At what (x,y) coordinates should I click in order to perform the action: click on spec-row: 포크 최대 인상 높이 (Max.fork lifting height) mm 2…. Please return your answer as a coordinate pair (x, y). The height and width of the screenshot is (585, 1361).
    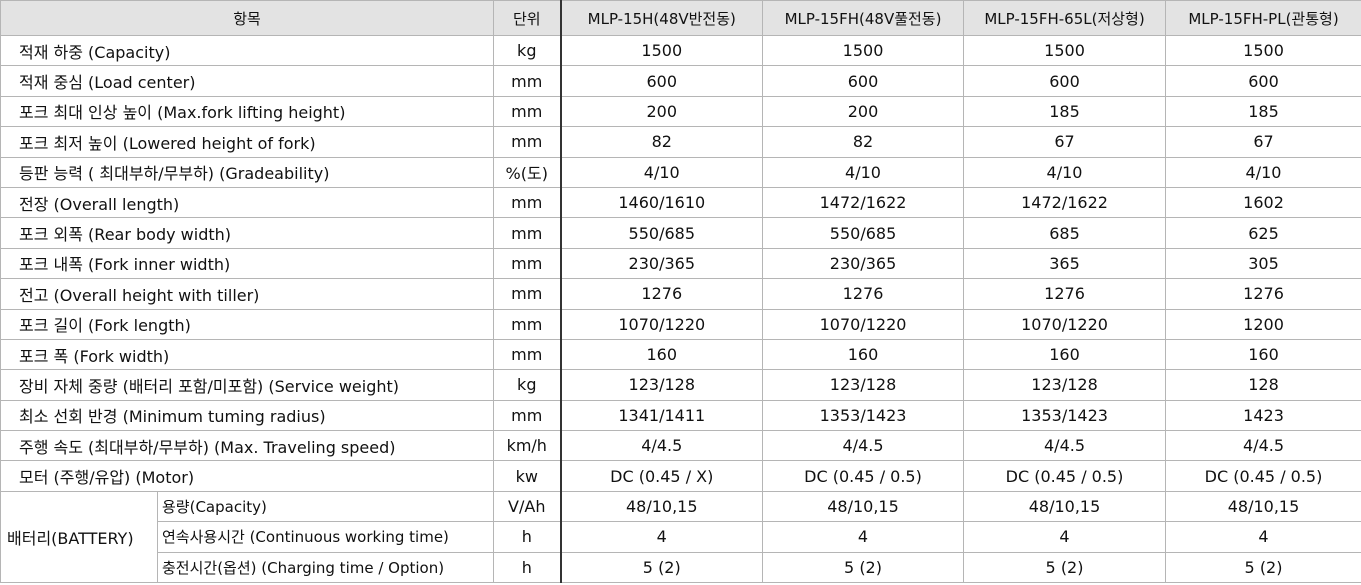
    Looking at the image, I should click on (680, 111).